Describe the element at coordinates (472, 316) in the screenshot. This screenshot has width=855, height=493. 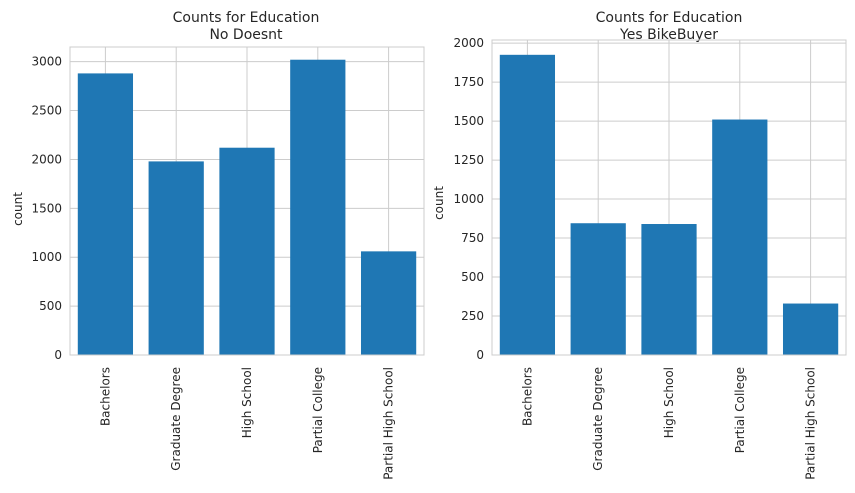
I see `y-tick-label: 250` at that location.